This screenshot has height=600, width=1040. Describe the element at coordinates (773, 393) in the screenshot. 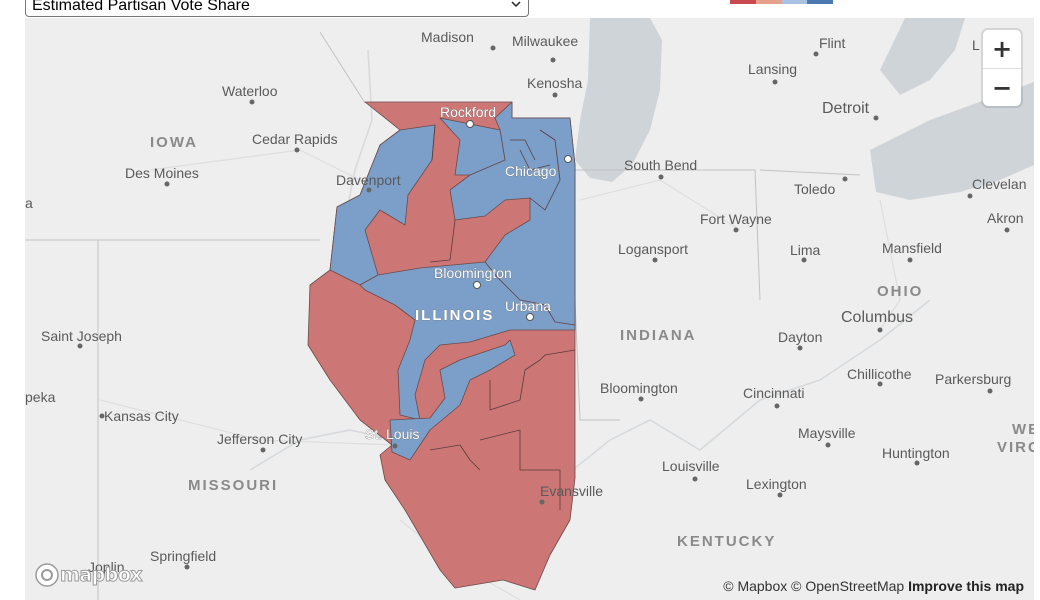

I see `city-label-cincinnati: Cincinnati` at that location.